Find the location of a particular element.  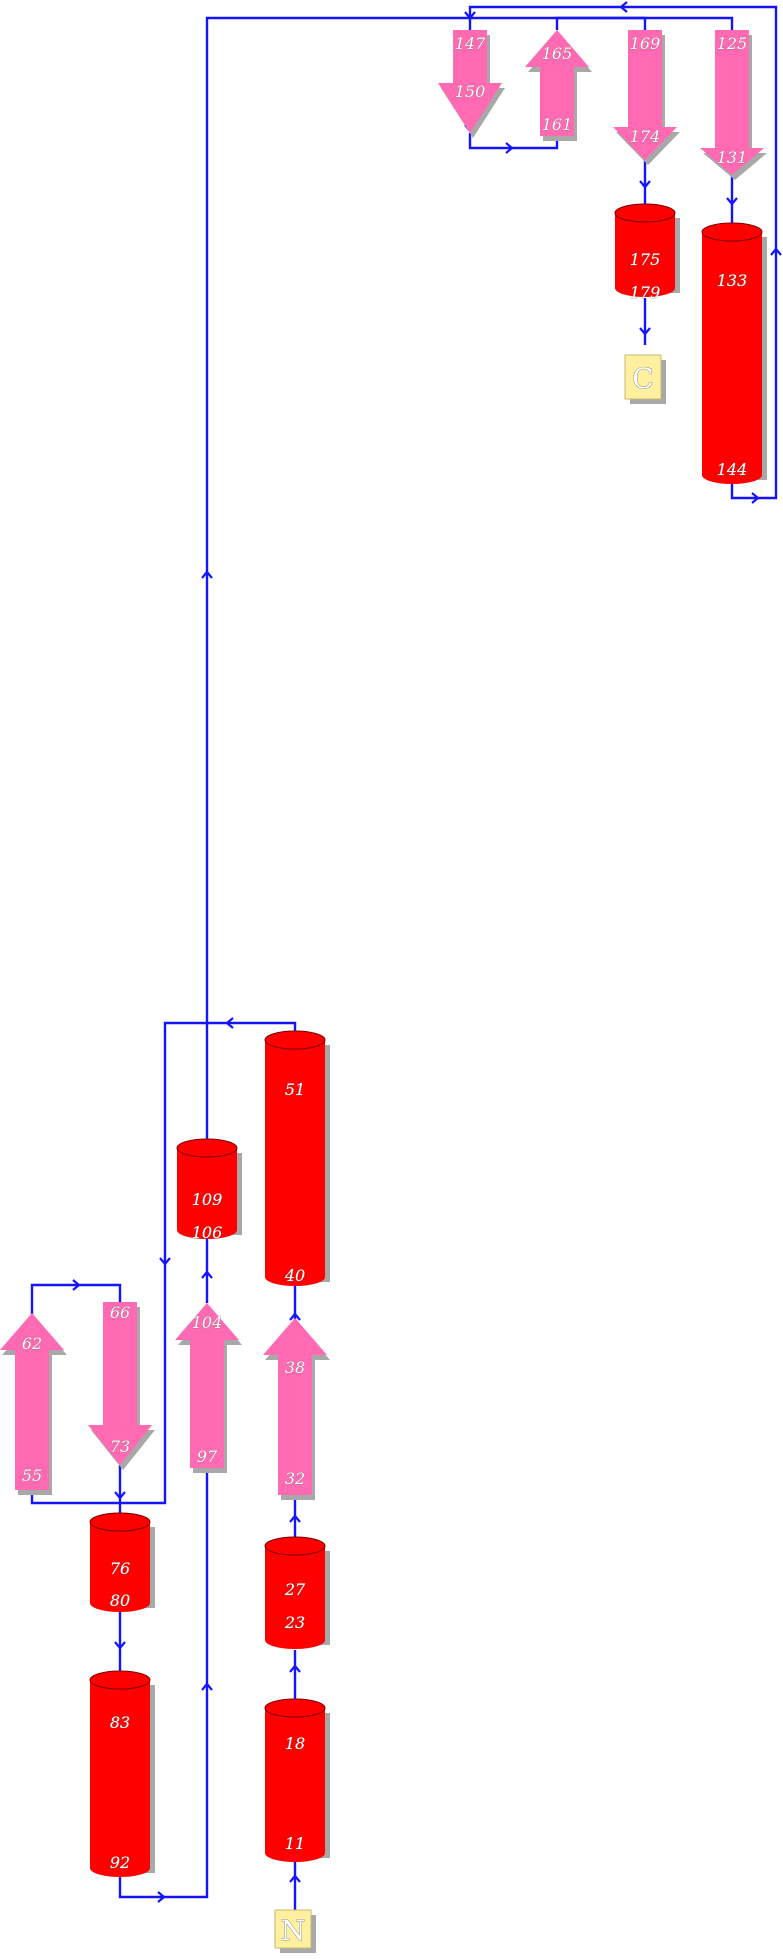

strand-start-label: 161 is located at coordinates (557, 124).